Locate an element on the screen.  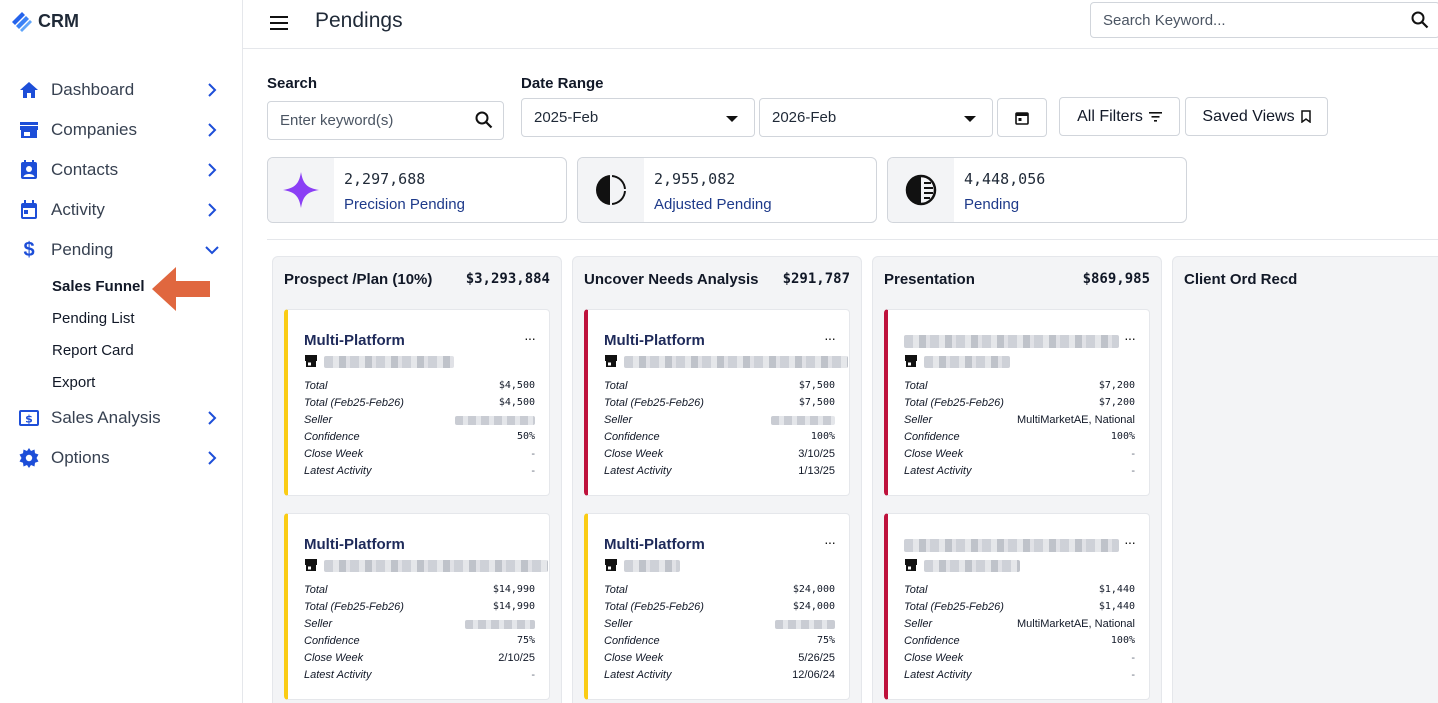
redacted-deal-title is located at coordinates (1011, 341).